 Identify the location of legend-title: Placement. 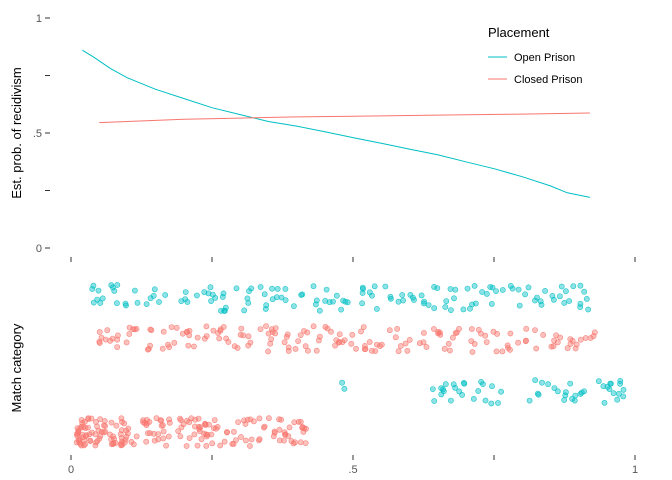
(519, 32).